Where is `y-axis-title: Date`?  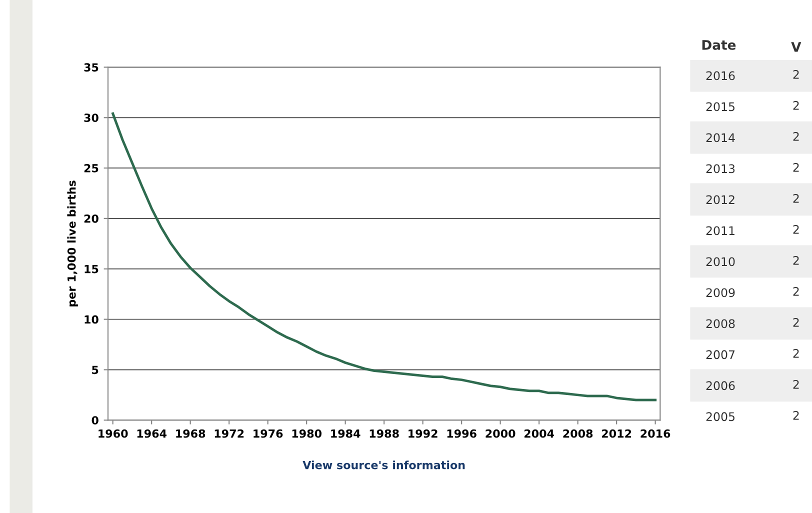
y-axis-title: Date is located at coordinates (719, 45).